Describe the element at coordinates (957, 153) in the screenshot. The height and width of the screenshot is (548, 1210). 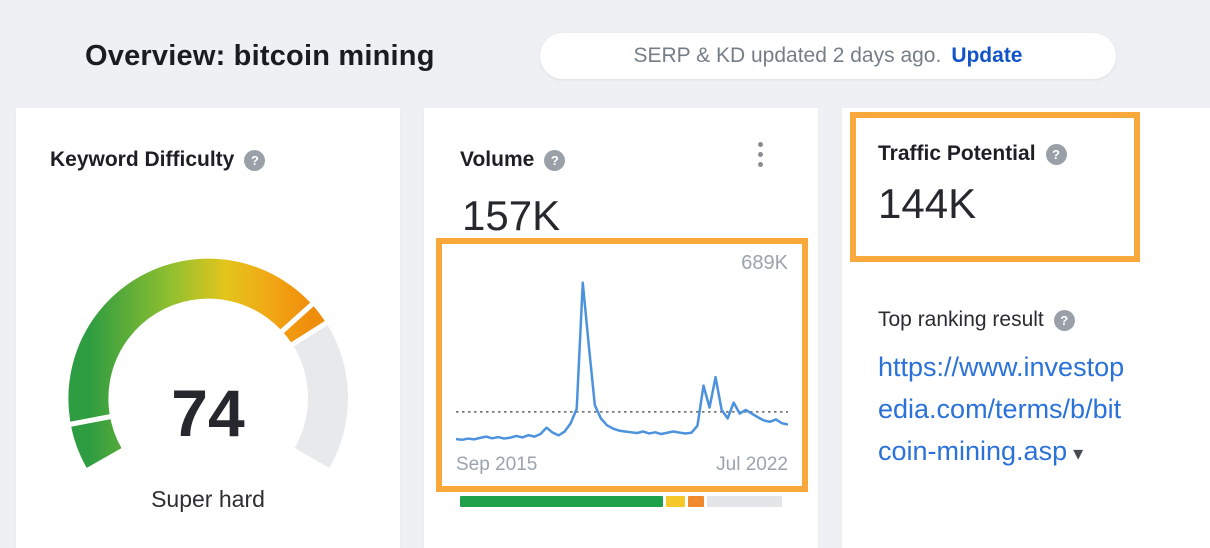
I see `traffic-potential-title: Traffic Potential` at that location.